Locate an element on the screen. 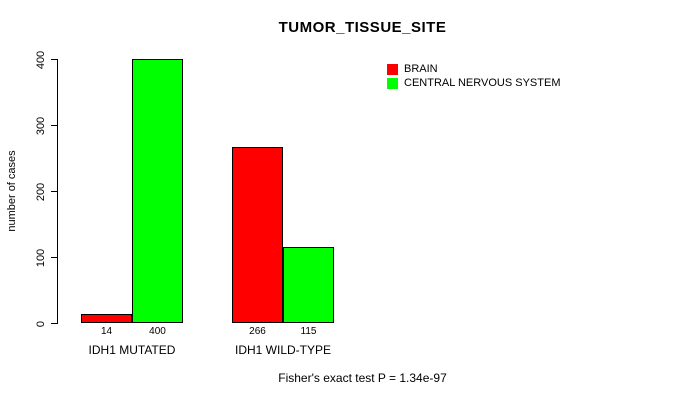 Image resolution: width=690 pixels, height=400 pixels. legend-item: CENTRAL NERVOUS SYSTEM is located at coordinates (473, 83).